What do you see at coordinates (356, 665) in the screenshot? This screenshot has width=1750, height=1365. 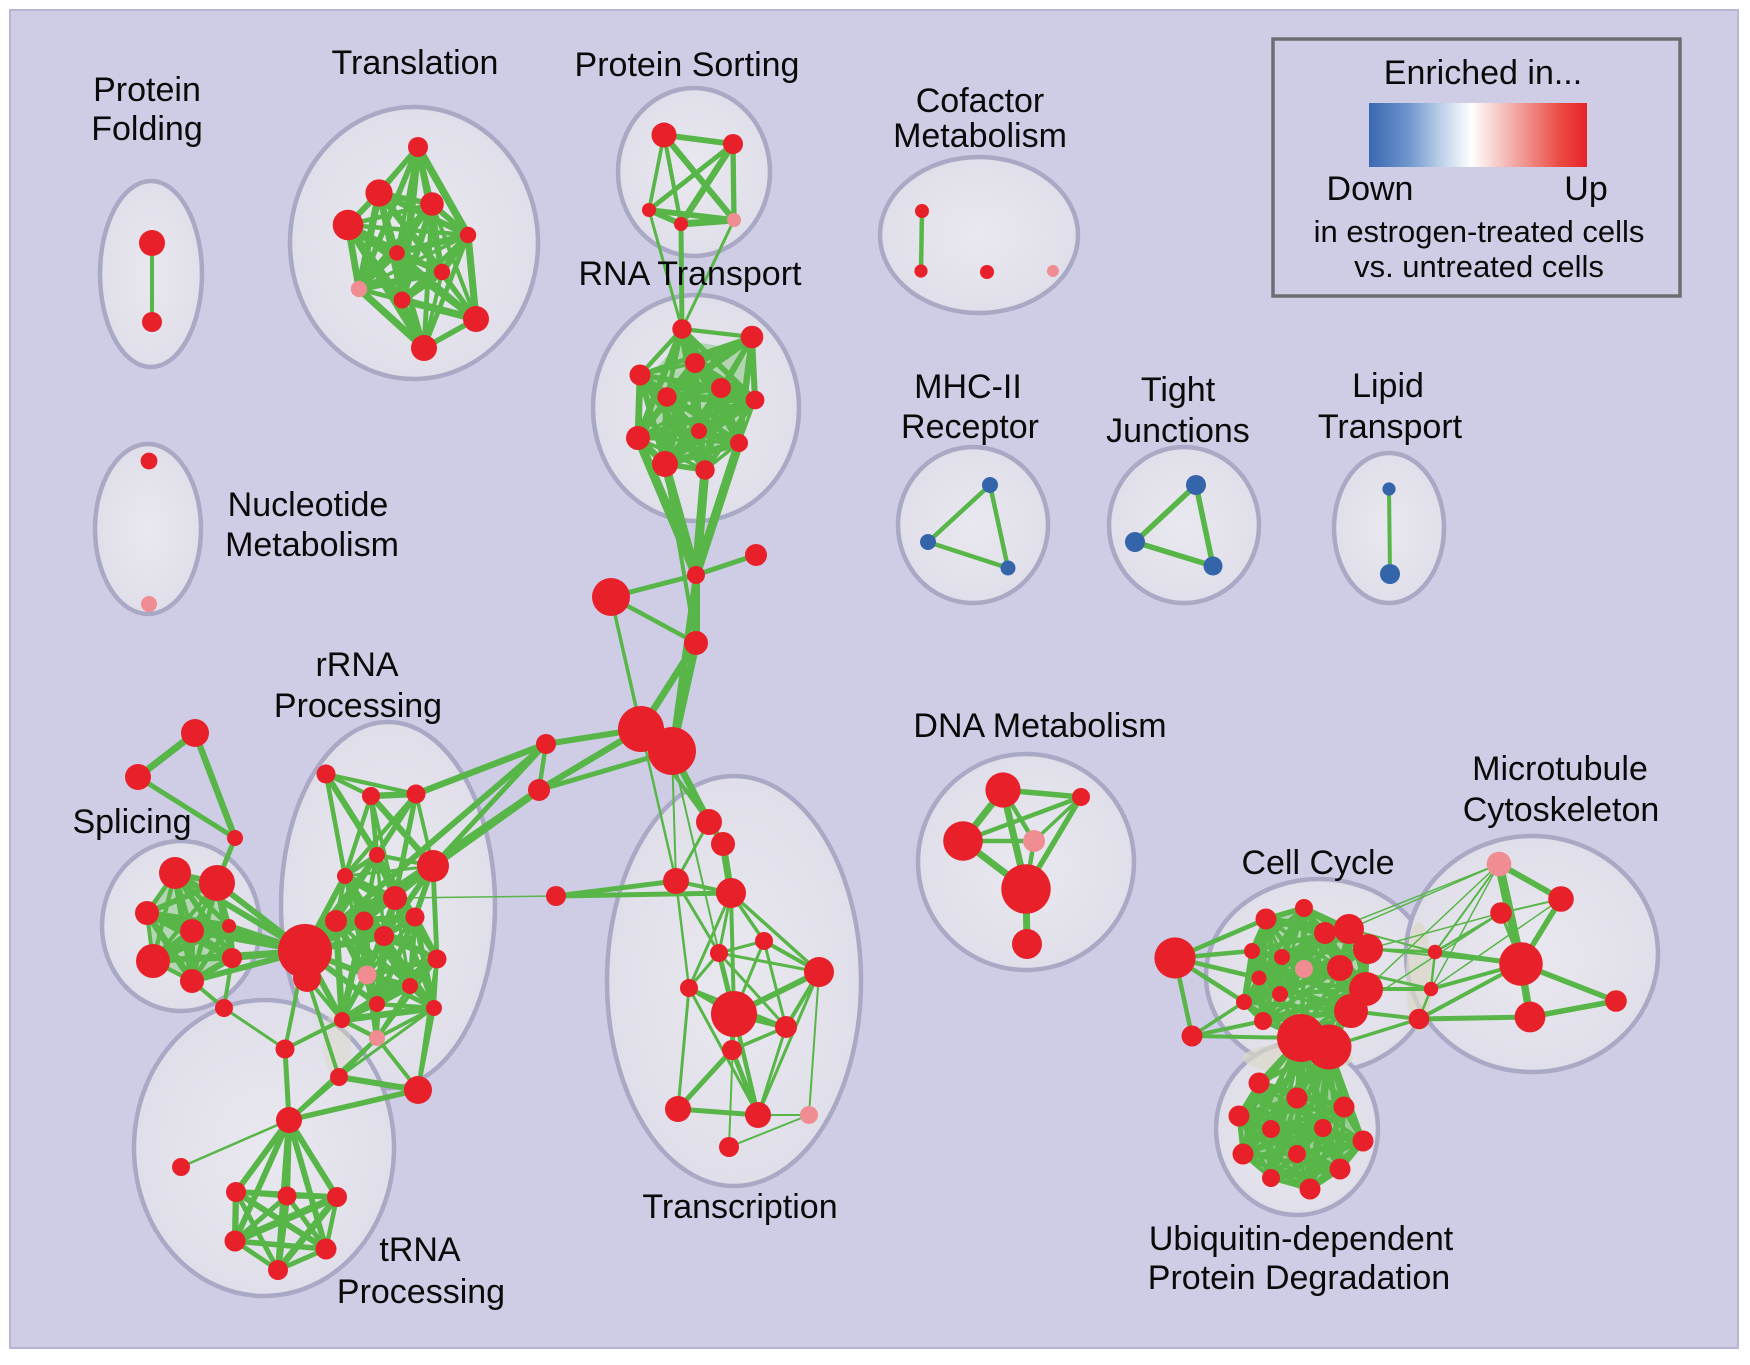 I see `svg-text: rRNA` at bounding box center [356, 665].